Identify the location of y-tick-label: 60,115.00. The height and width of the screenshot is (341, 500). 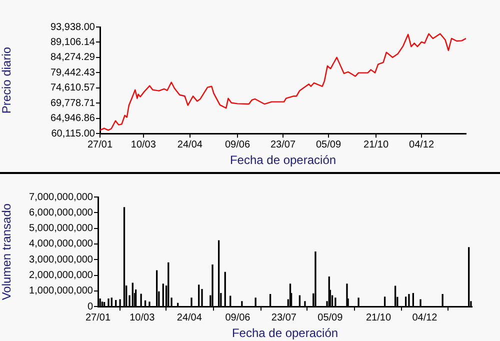
(73, 134).